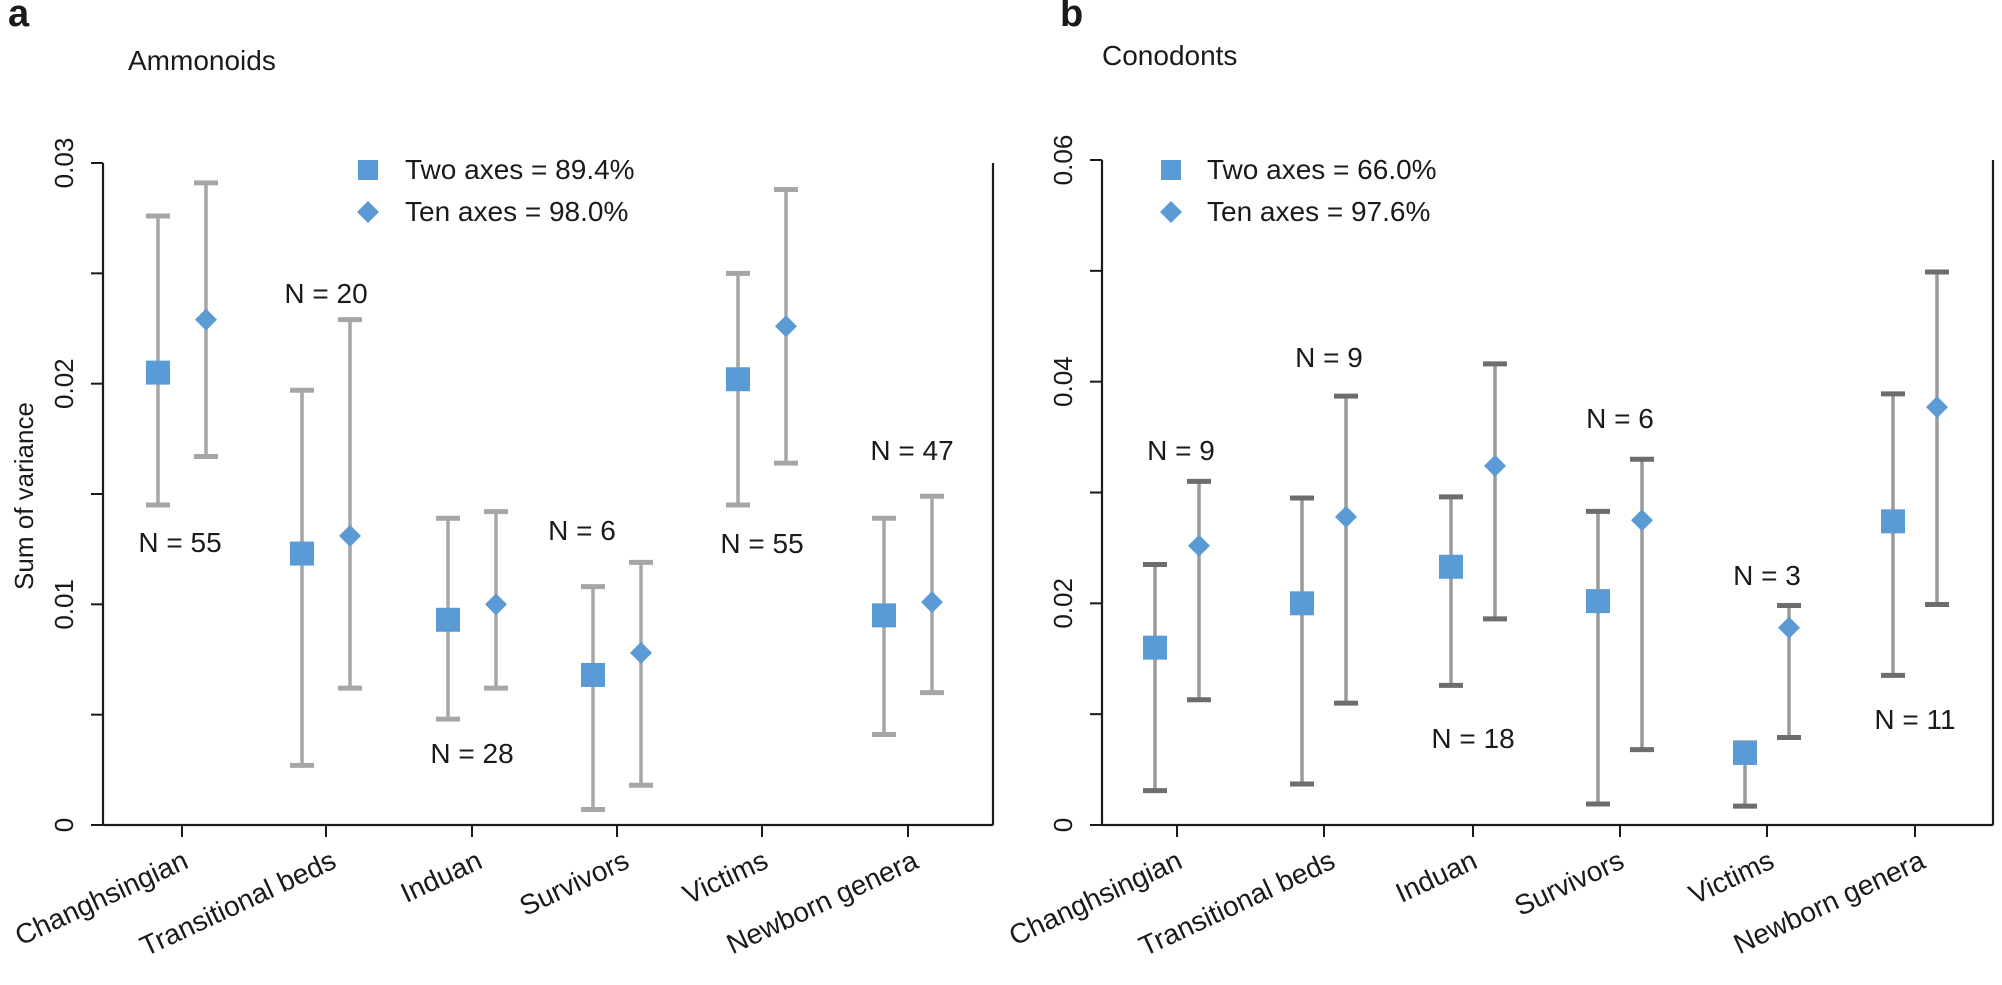  Describe the element at coordinates (19, 17) in the screenshot. I see `panel-a-letter: a` at that location.